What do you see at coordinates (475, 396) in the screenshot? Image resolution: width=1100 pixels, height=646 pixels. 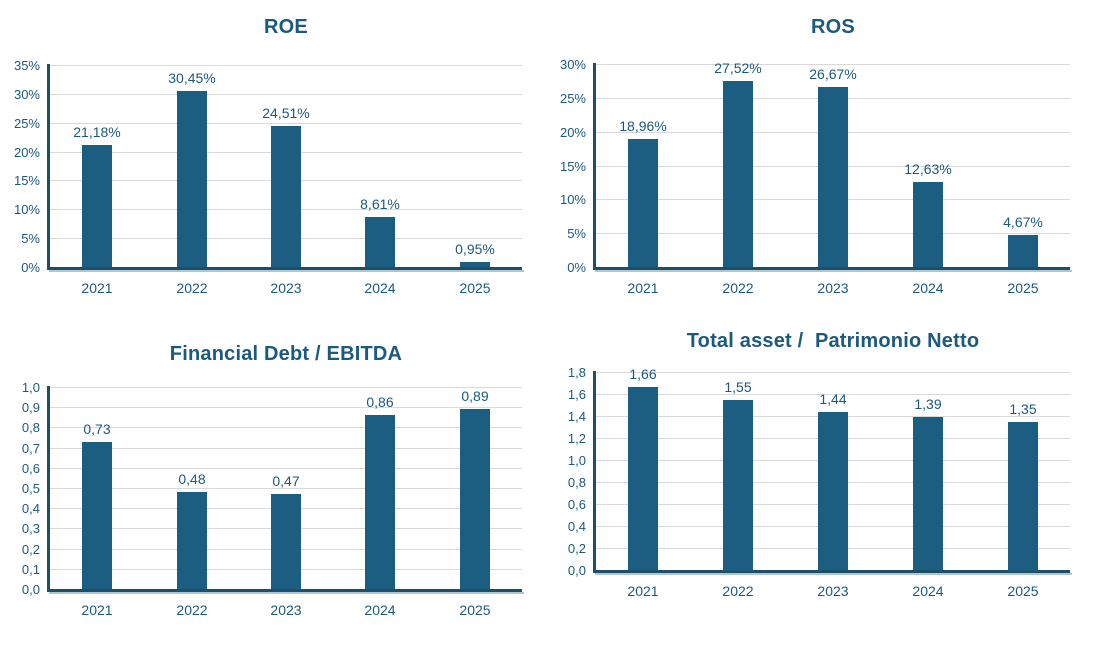 I see `bar-value-label: 0,89` at bounding box center [475, 396].